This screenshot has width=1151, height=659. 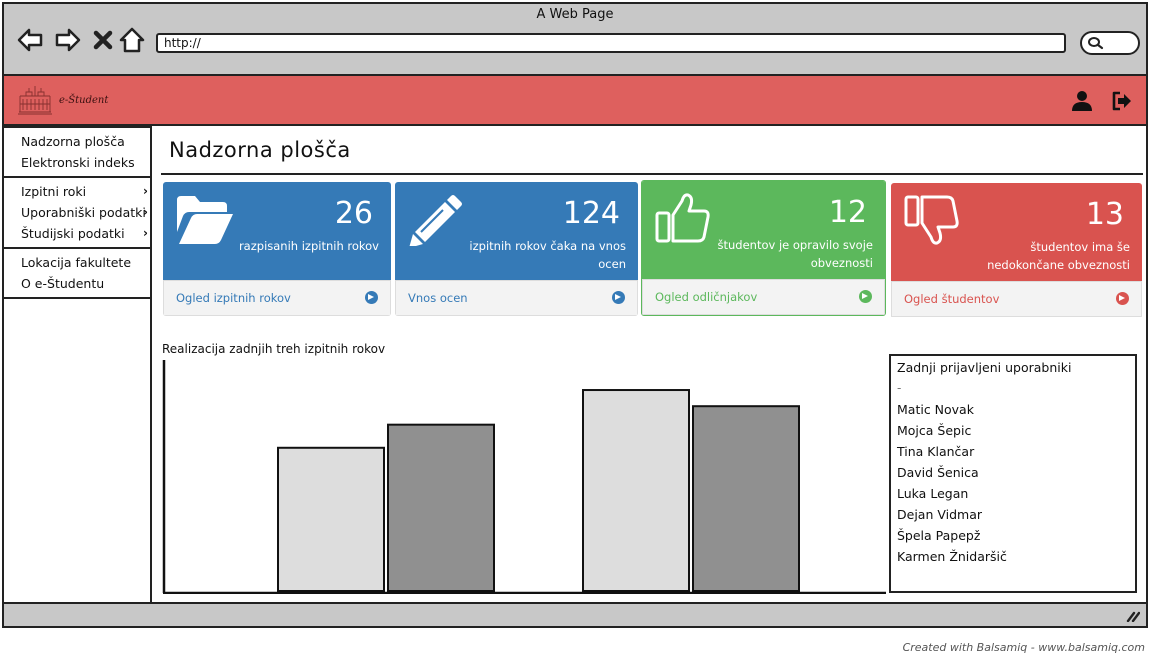 I want to click on view-exam-dates-link: Ogled izpitnih rokov, so click(x=233, y=298).